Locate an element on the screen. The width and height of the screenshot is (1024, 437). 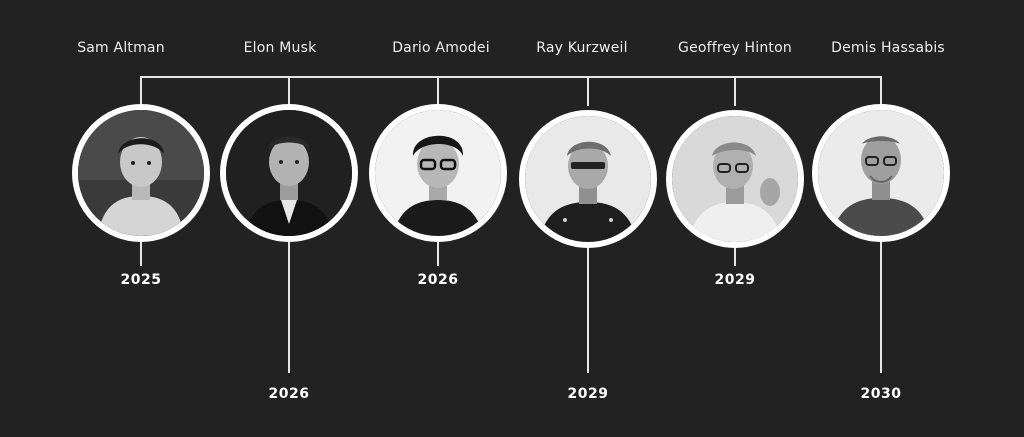
person-name-4: Ray Kurzweil is located at coordinates (582, 48).